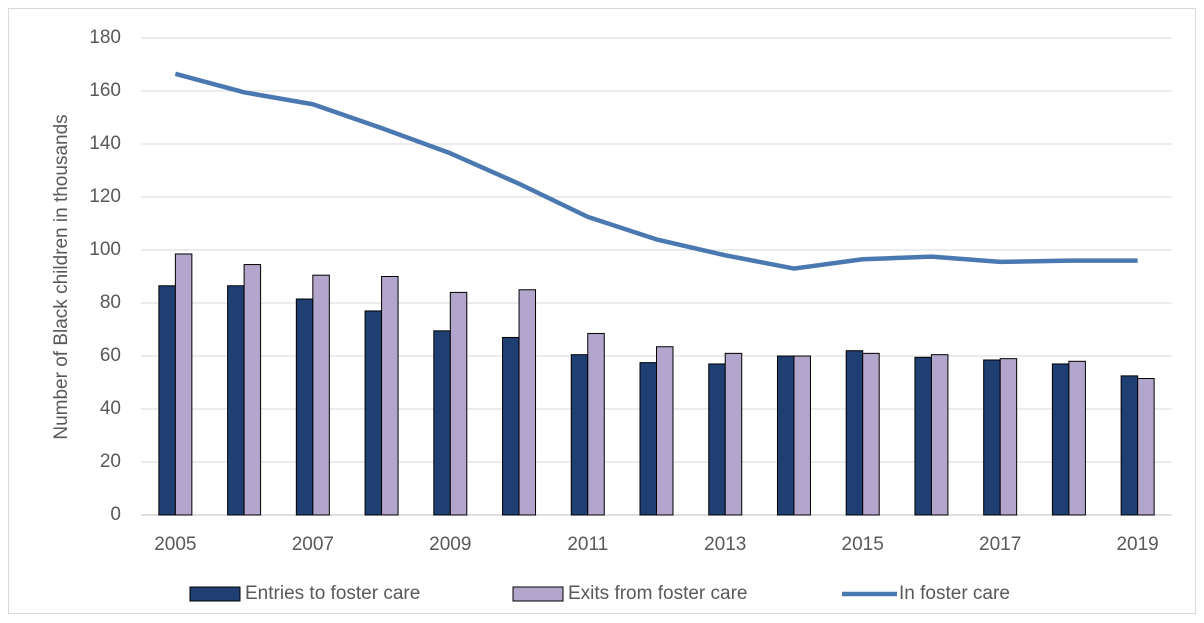 This screenshot has width=1204, height=623. Describe the element at coordinates (61, 276) in the screenshot. I see `y-axis-label: Number of Black children in thousands` at that location.